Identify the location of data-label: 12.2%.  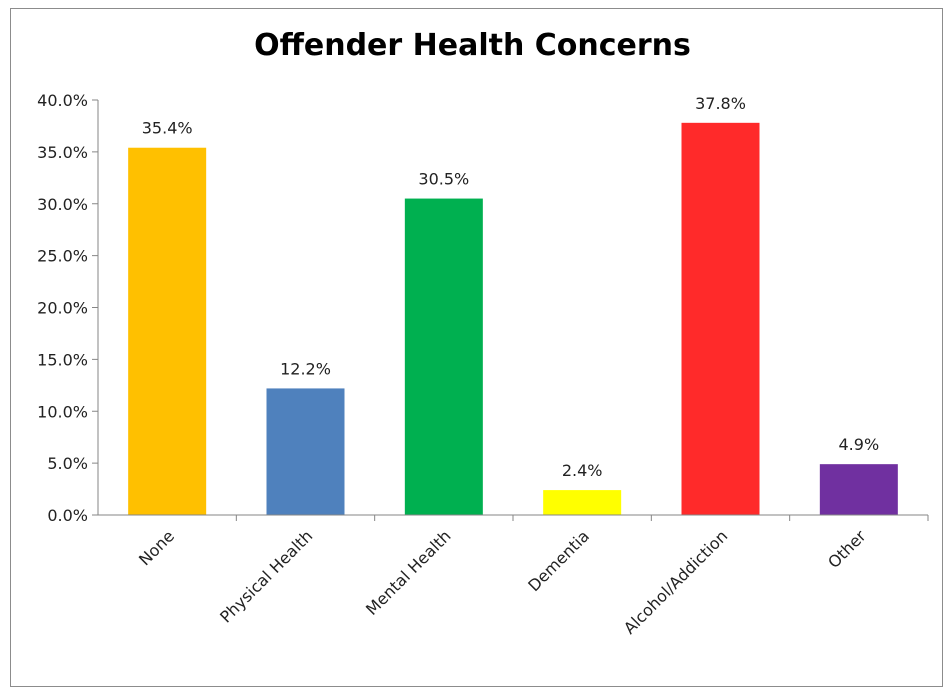
(305, 368).